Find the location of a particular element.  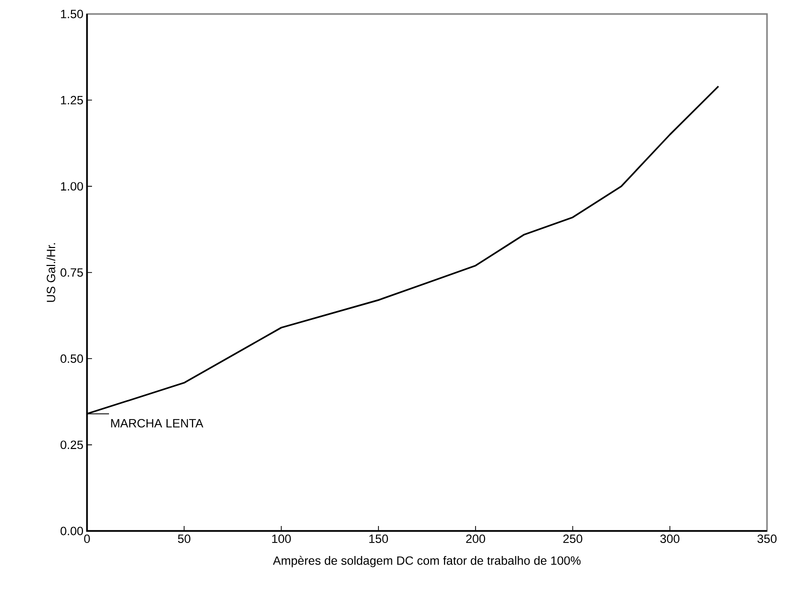

x-tick-label: 100 is located at coordinates (281, 539).